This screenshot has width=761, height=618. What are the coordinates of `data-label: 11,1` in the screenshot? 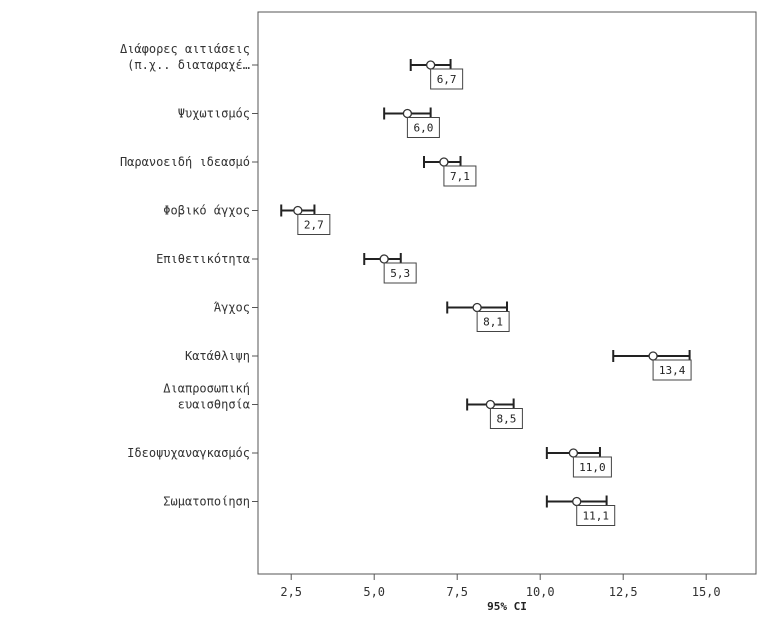 It's located at (595, 516).